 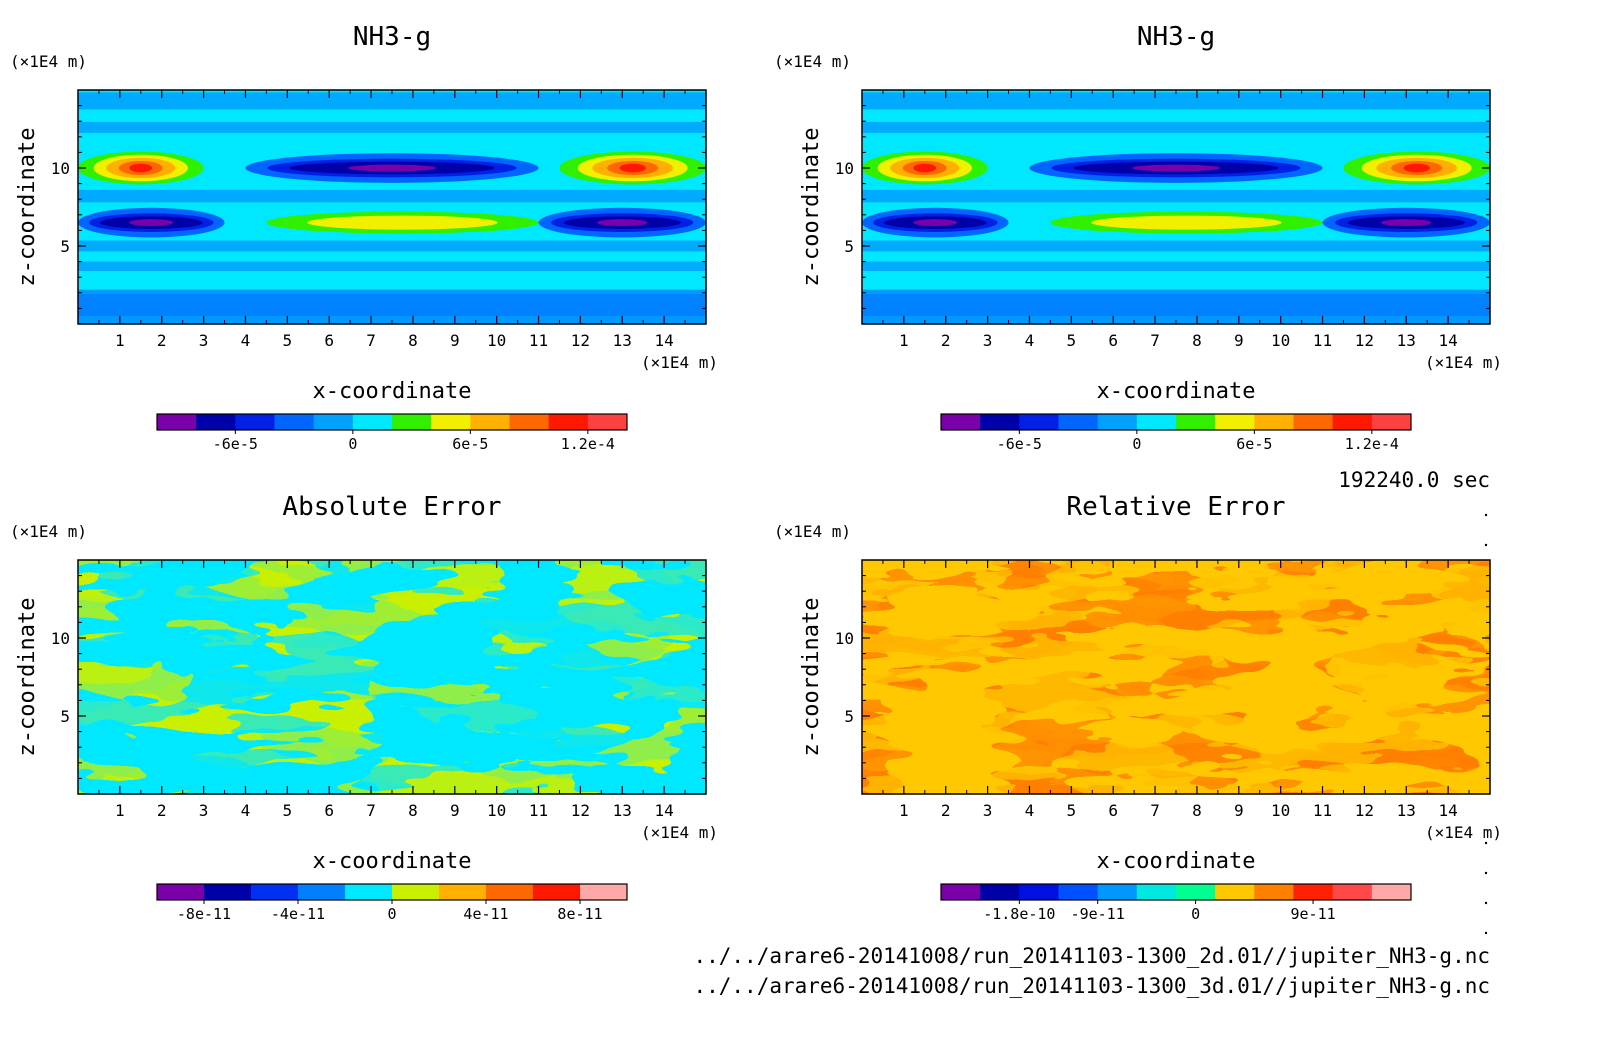 I want to click on x-axis-label: x-coordinate, so click(x=1176, y=391).